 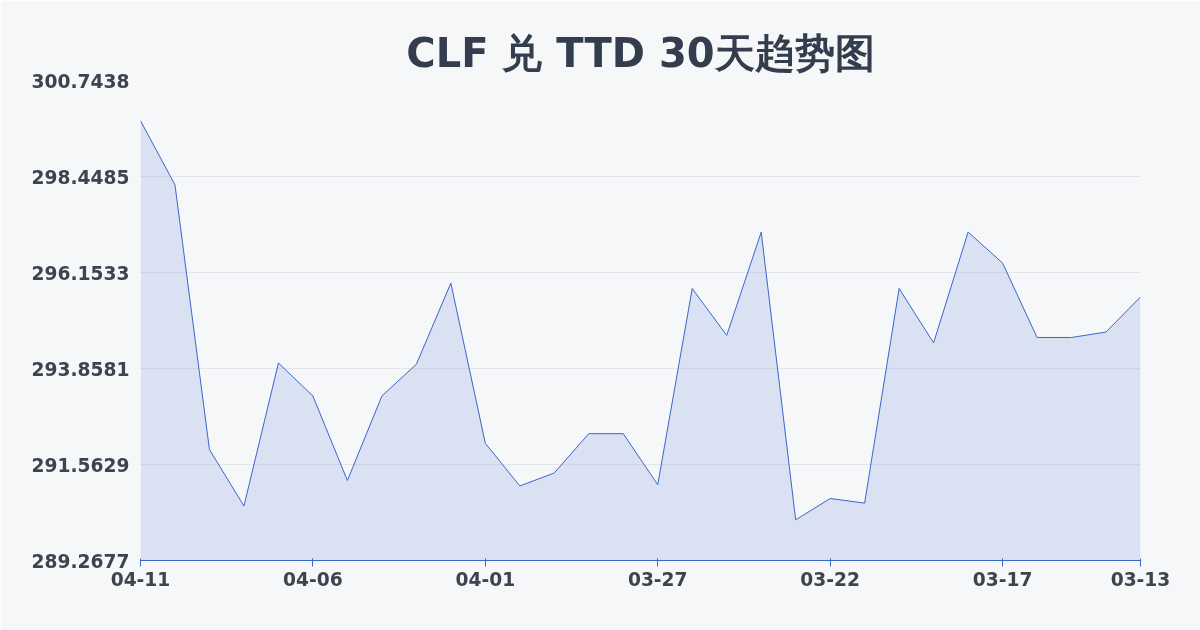 What do you see at coordinates (80, 273) in the screenshot?
I see `y-tick-label: 296.1533` at bounding box center [80, 273].